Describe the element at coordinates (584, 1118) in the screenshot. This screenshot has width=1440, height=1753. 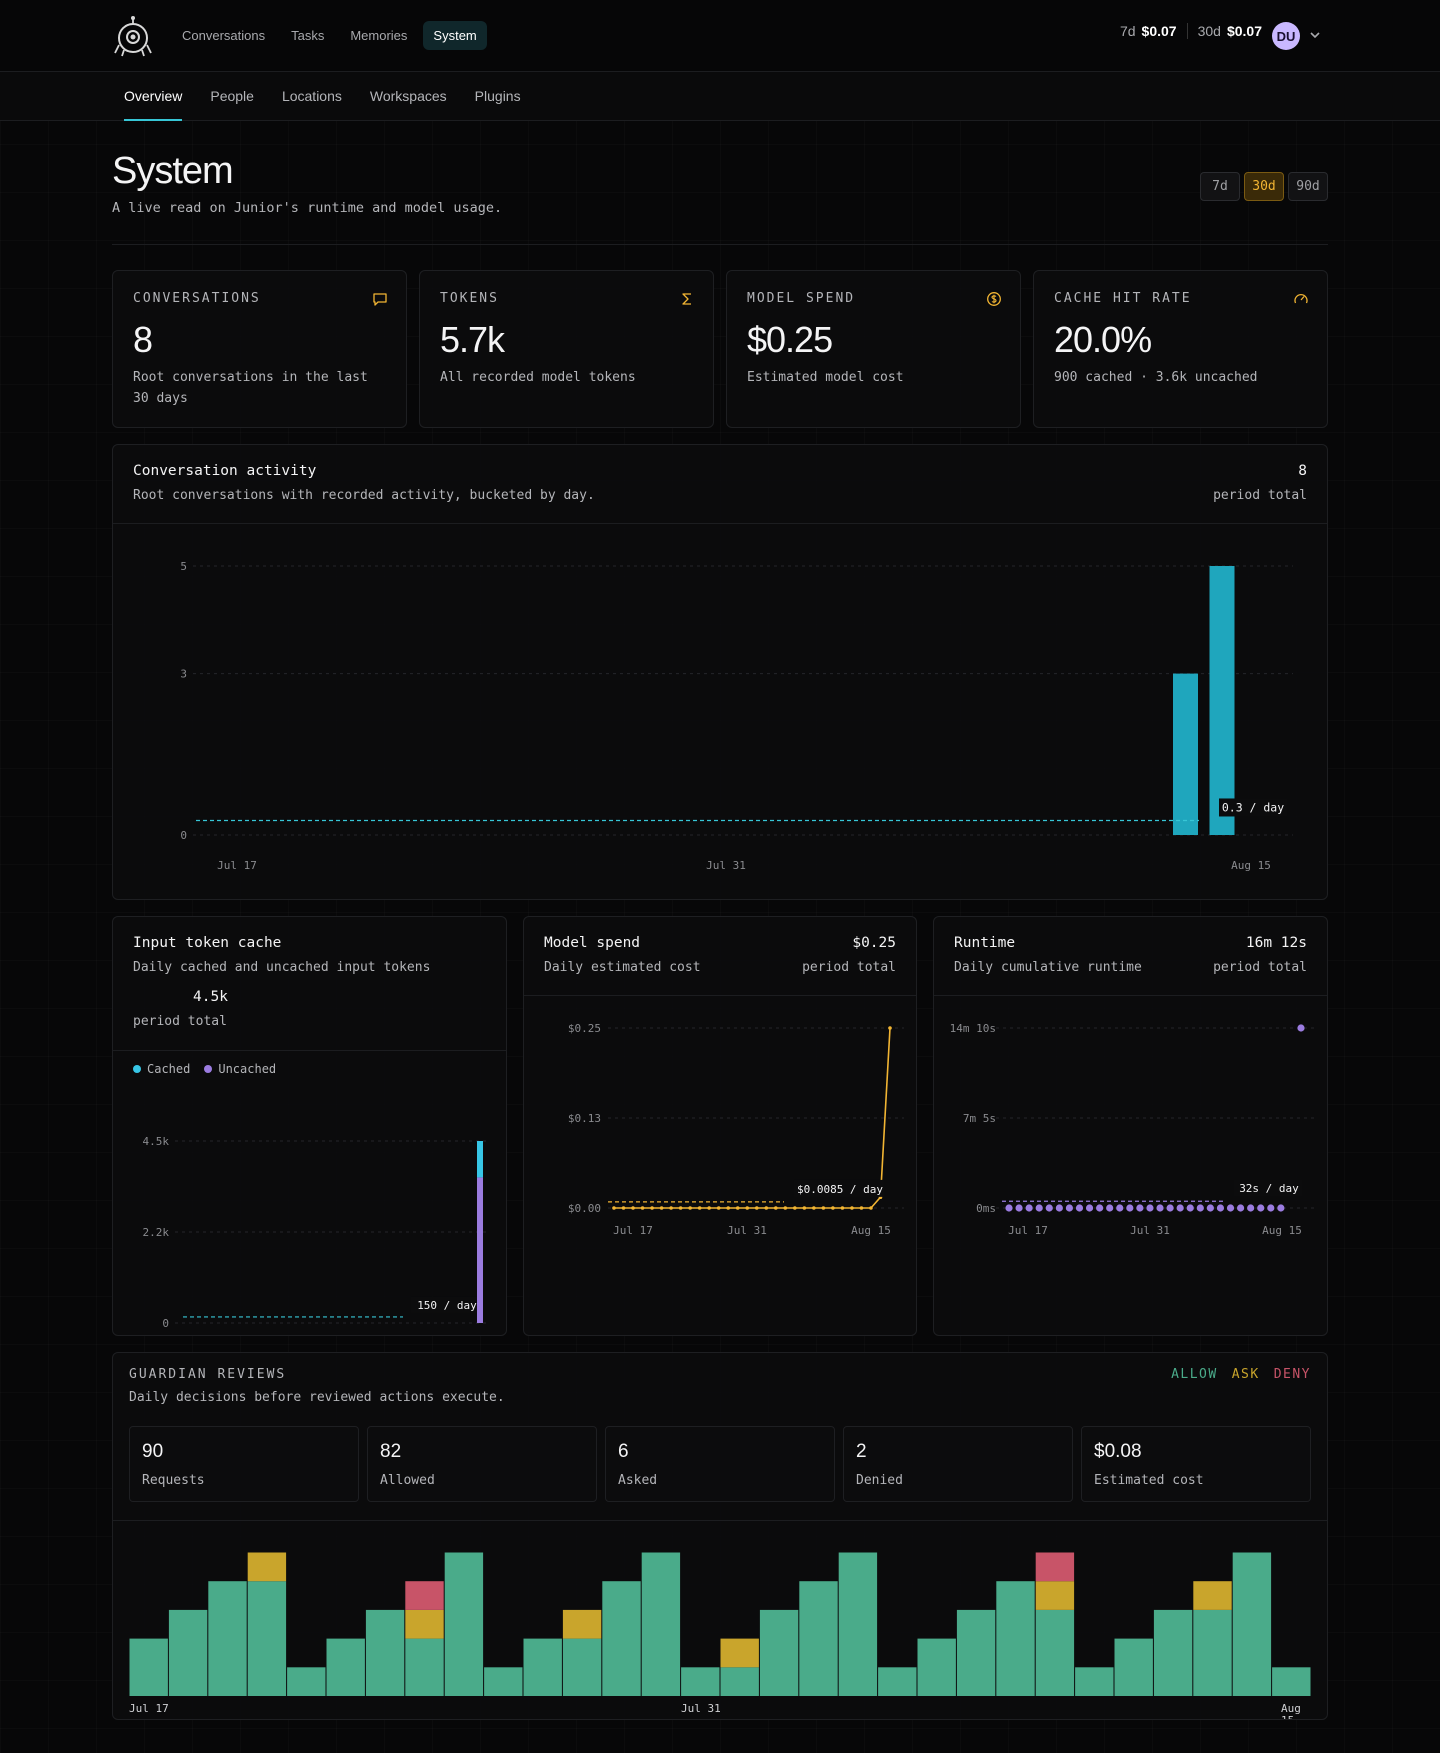
I see `y-tick-label: $0.13` at that location.